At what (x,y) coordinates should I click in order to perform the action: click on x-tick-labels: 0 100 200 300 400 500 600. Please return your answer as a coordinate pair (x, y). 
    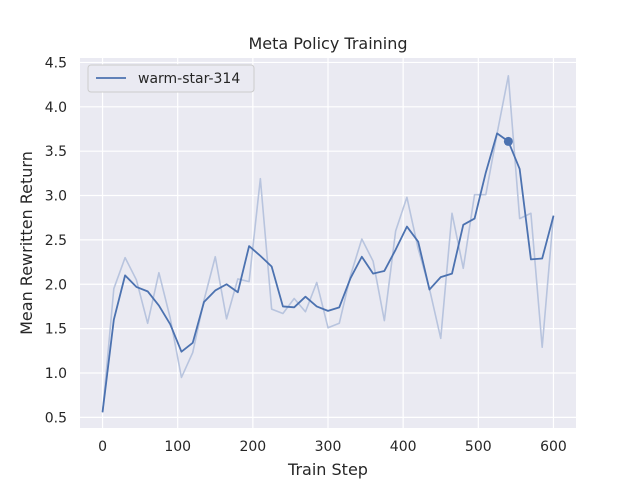
    Looking at the image, I should click on (332, 447).